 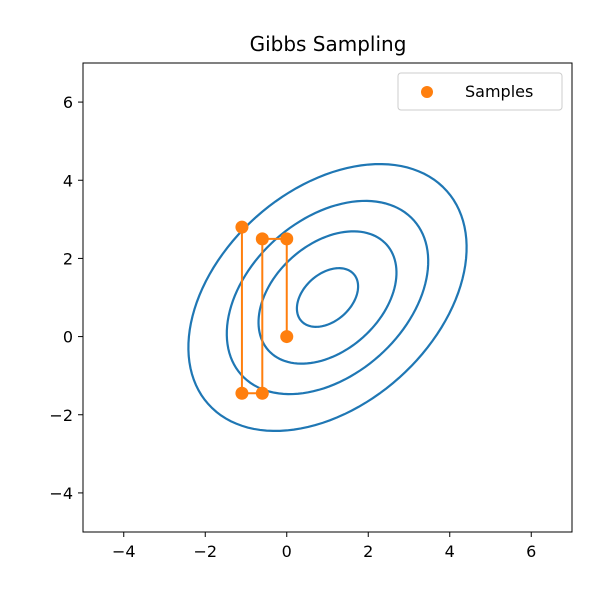 I want to click on x-tick-label: −2, so click(x=205, y=551).